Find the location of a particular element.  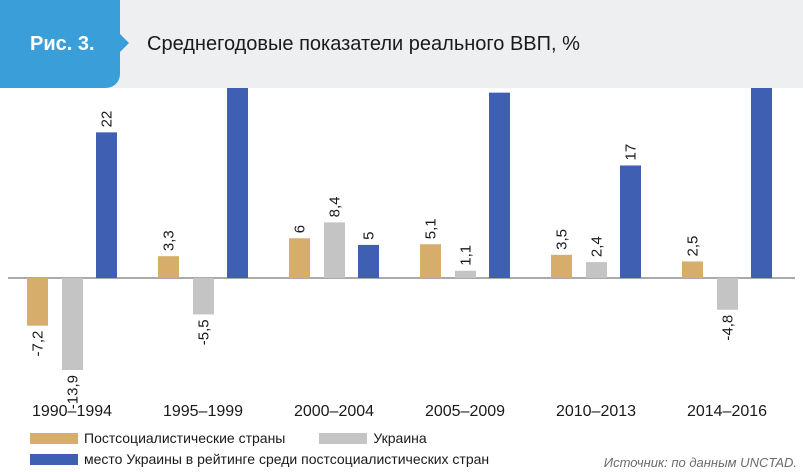

x-tick-label-2: 1995–1999 is located at coordinates (203, 411).